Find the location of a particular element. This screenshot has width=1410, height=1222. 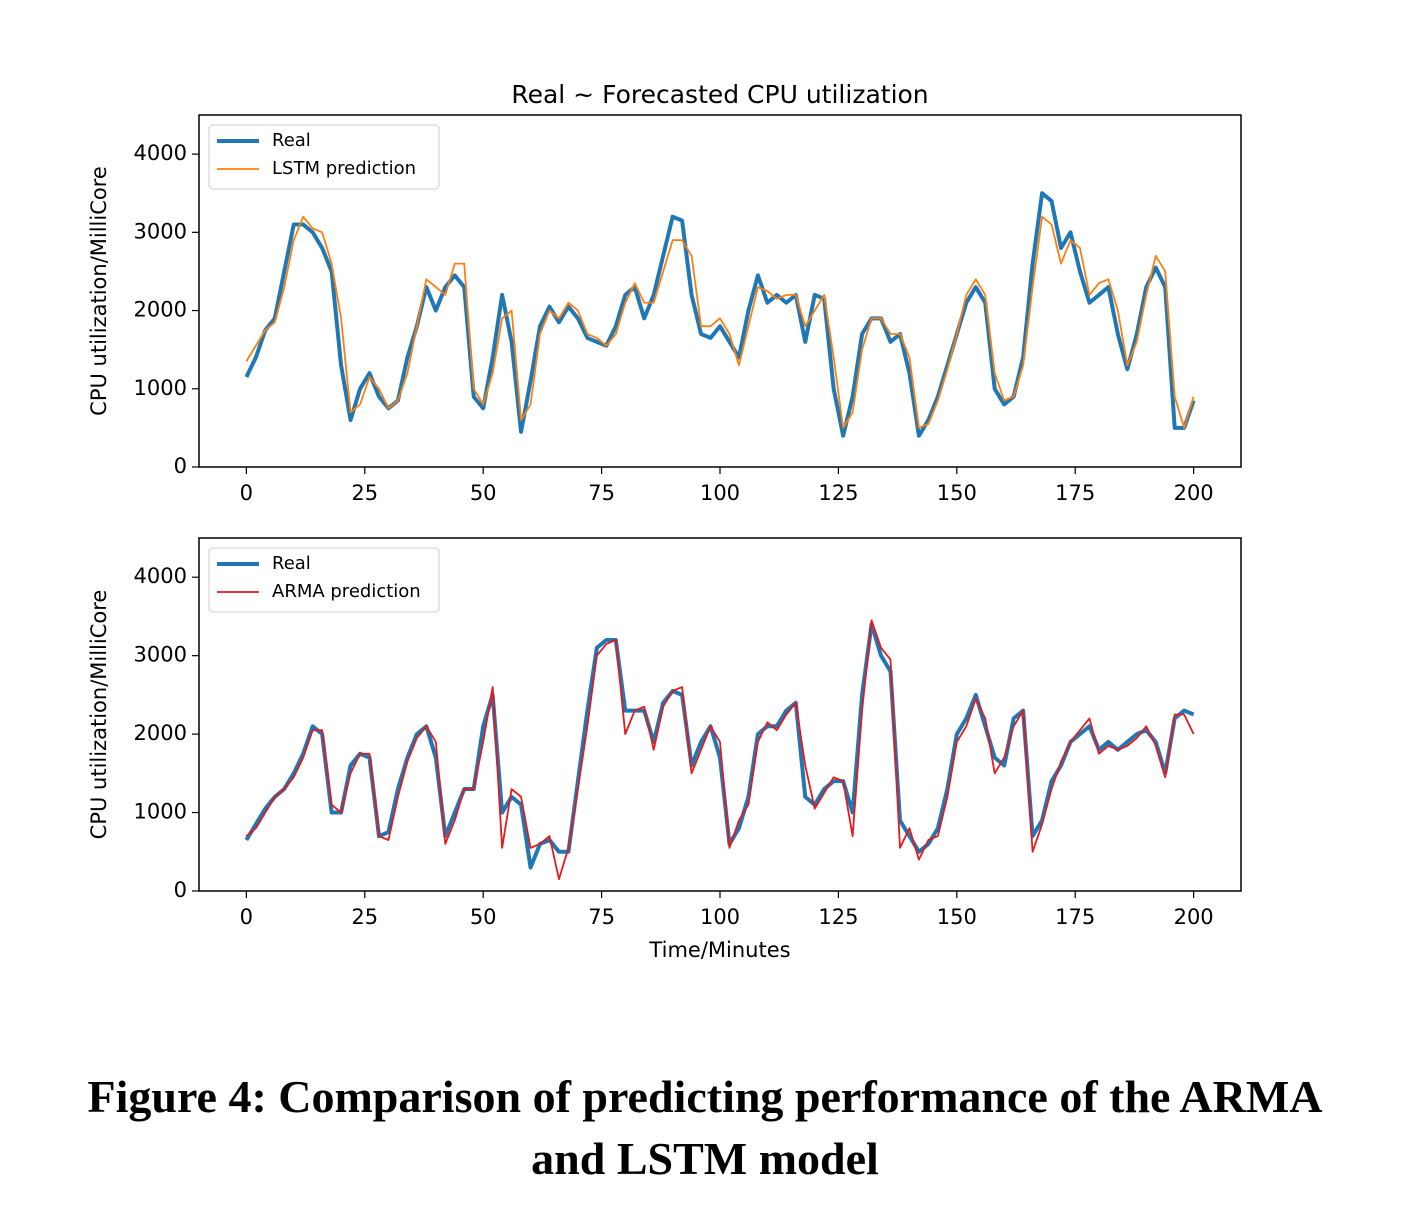

x-axis-label: Time/Minutes is located at coordinates (719, 950).